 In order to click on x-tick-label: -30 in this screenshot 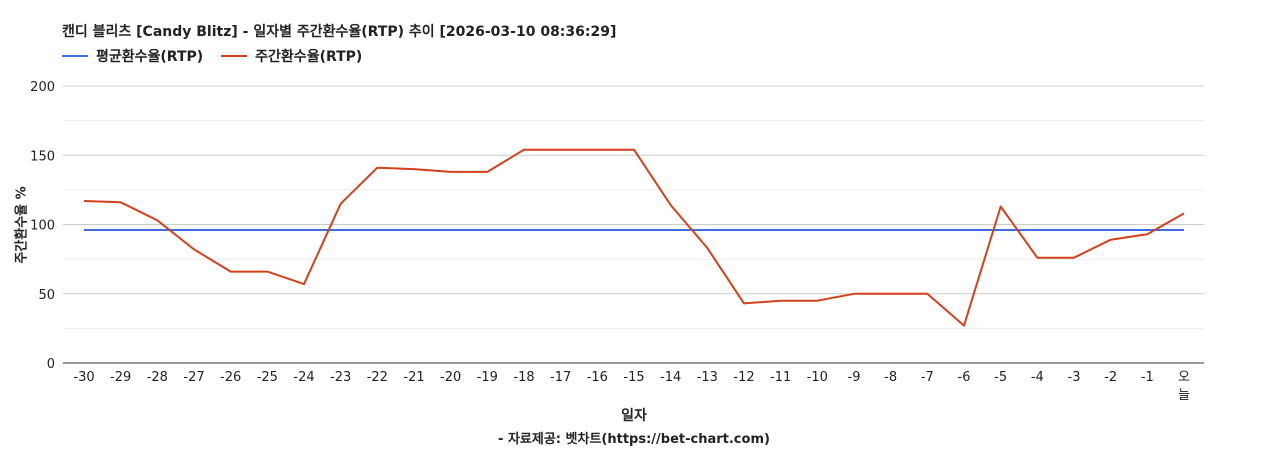, I will do `click(83, 377)`.